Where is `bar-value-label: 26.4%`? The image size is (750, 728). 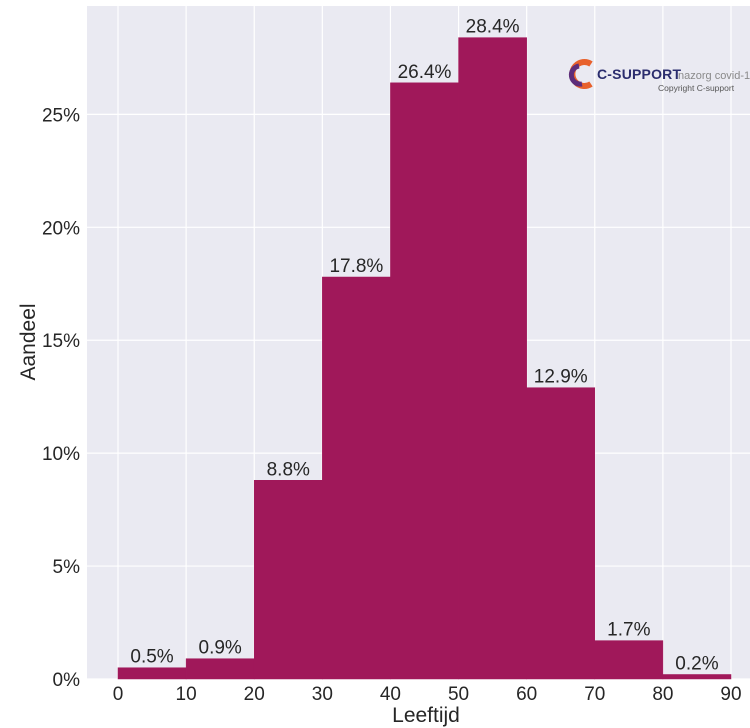
bar-value-label: 26.4% is located at coordinates (425, 72).